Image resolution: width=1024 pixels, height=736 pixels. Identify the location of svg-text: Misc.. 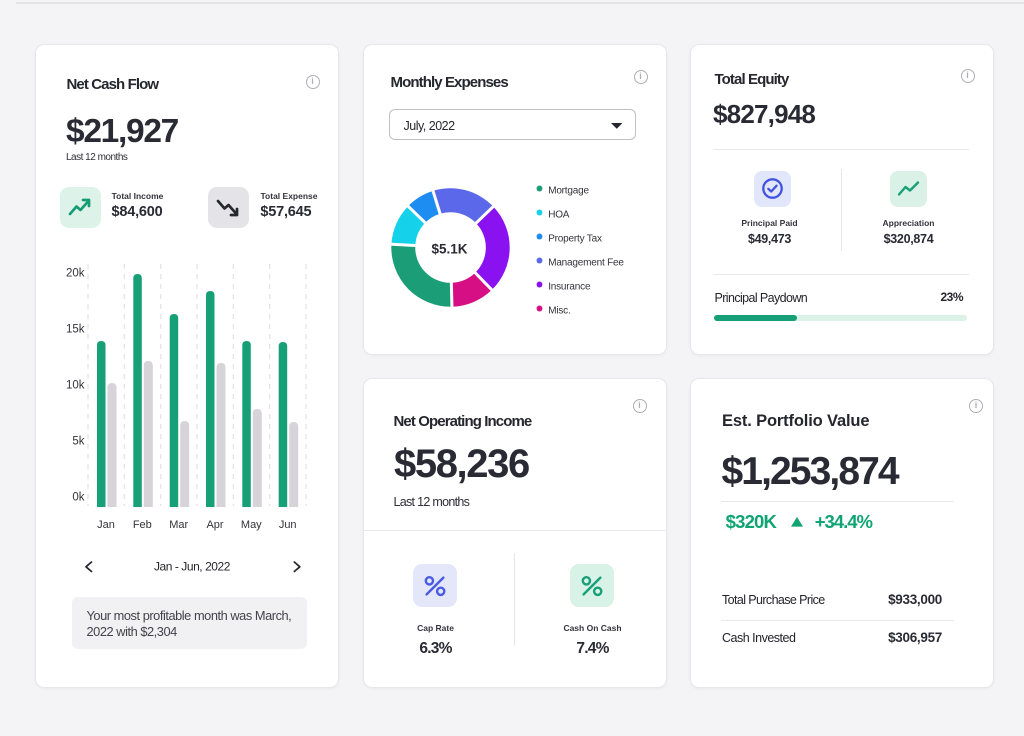
(559, 310).